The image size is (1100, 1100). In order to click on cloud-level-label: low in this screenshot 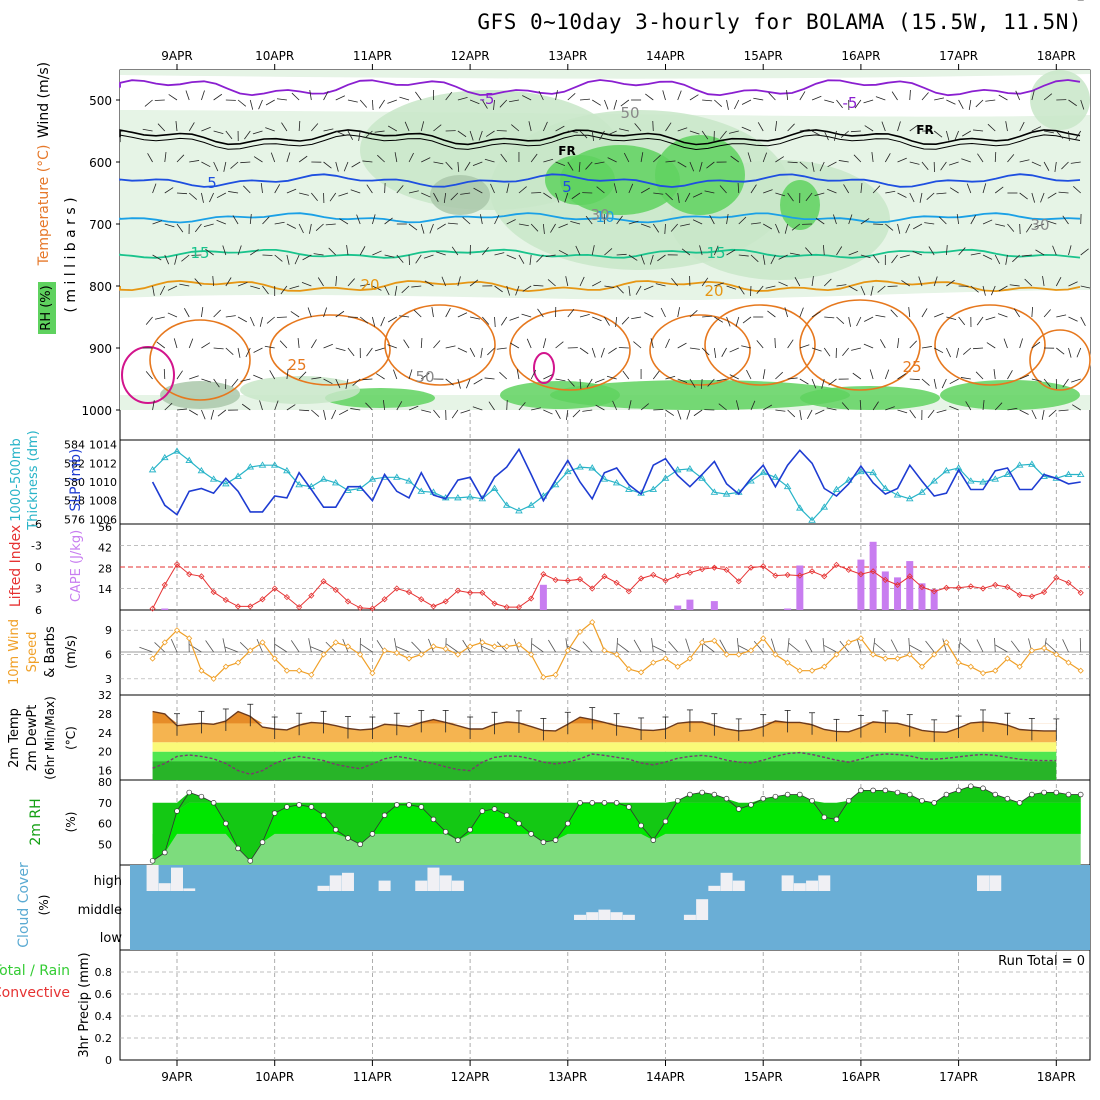, I will do `click(111, 938)`.